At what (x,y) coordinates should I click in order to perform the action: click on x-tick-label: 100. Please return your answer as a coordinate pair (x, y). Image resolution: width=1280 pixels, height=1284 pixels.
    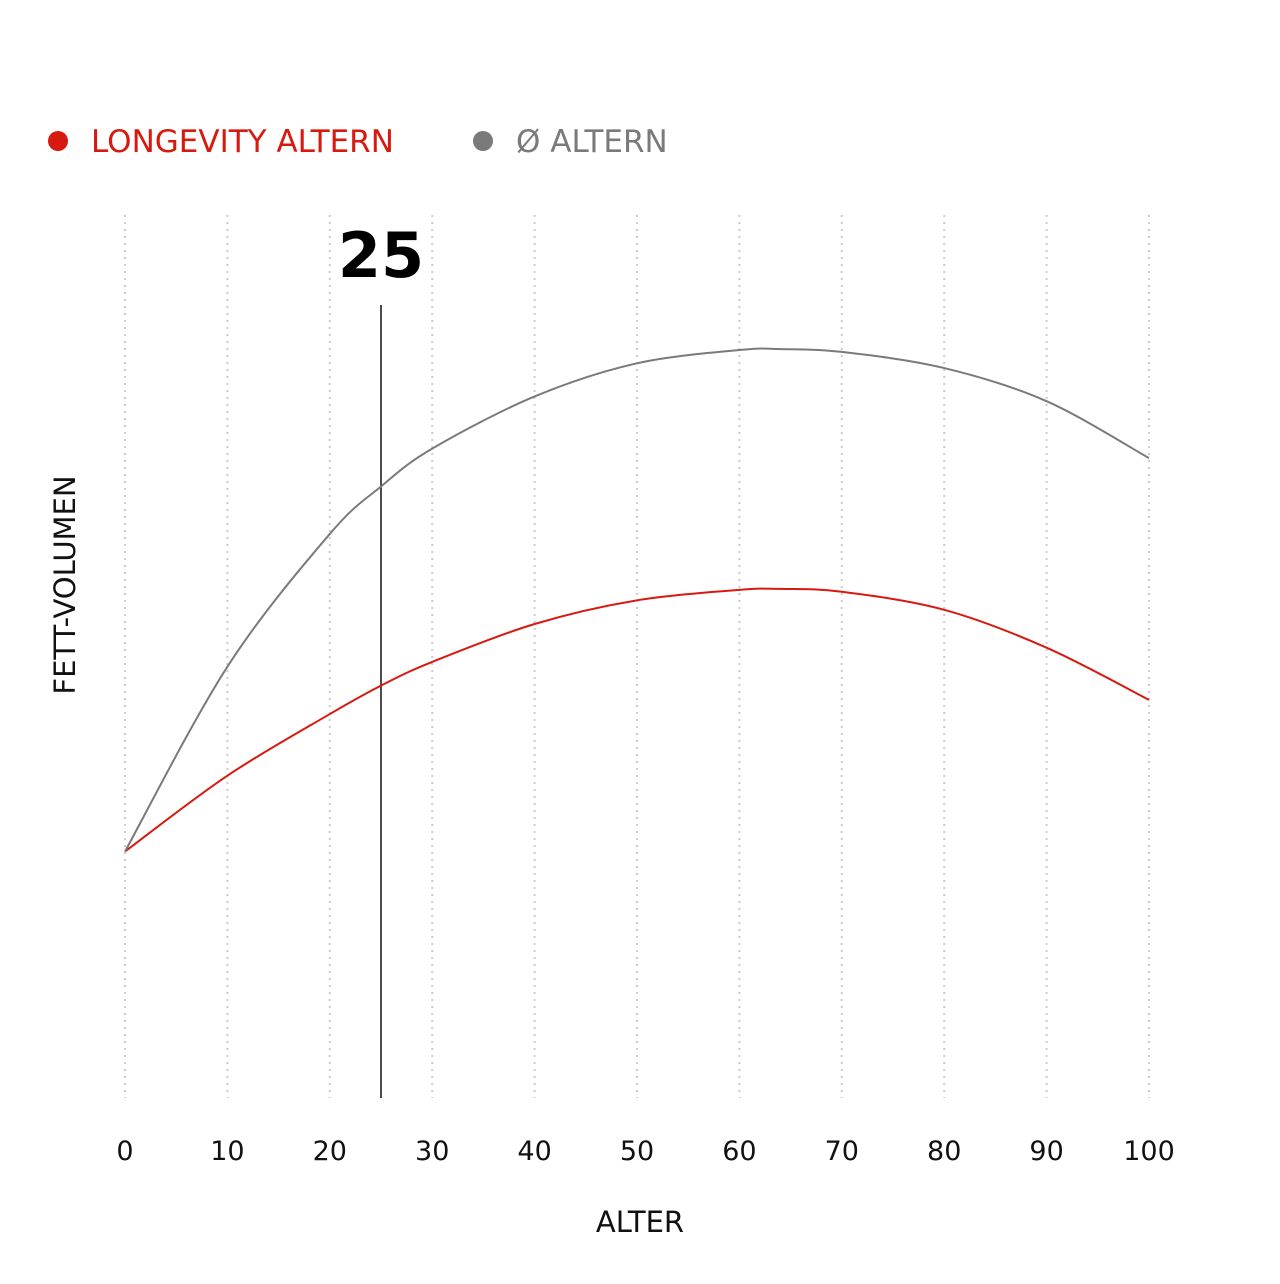
    Looking at the image, I should click on (1149, 1151).